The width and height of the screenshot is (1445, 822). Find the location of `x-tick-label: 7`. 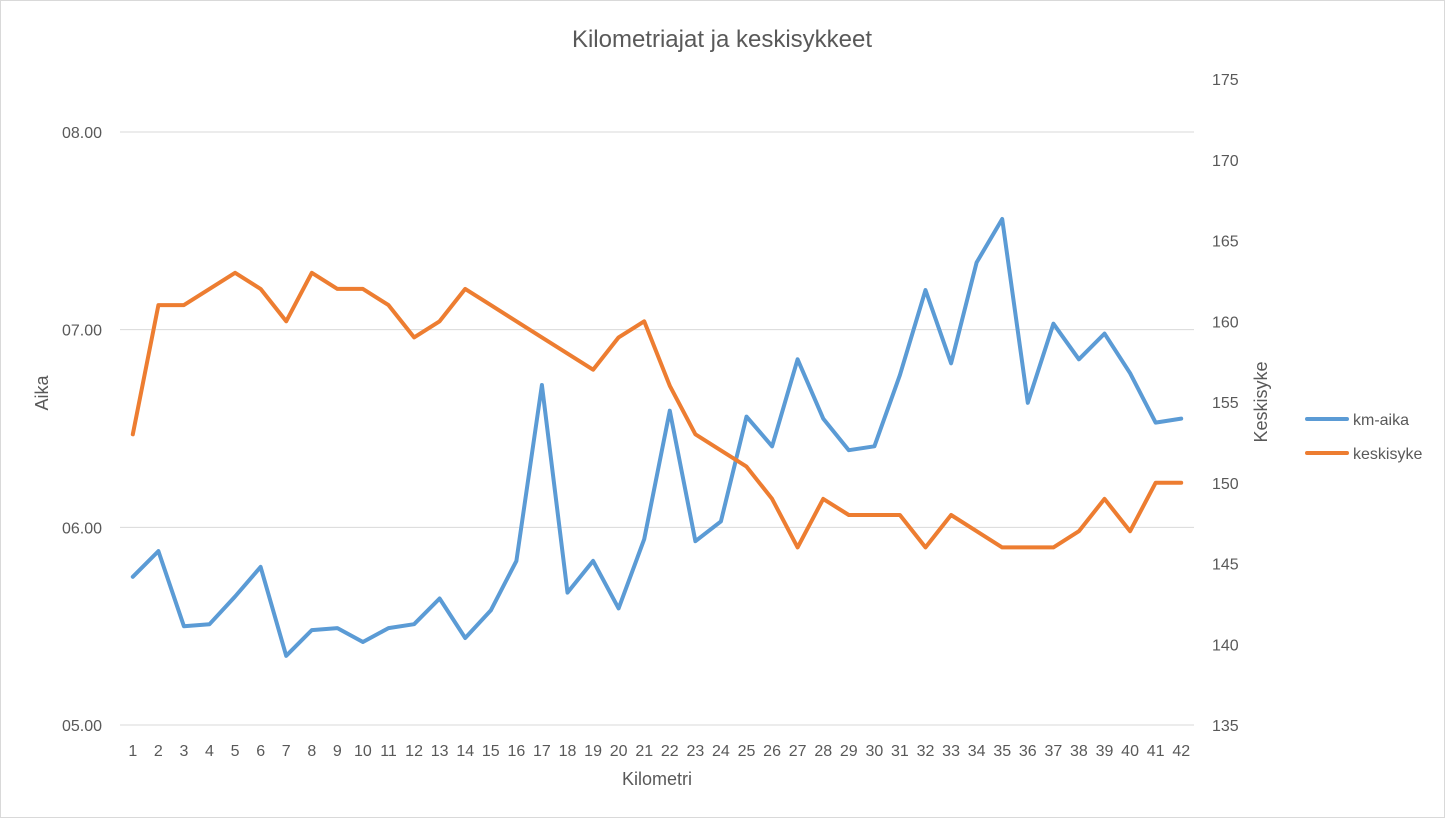

x-tick-label: 7 is located at coordinates (286, 751).